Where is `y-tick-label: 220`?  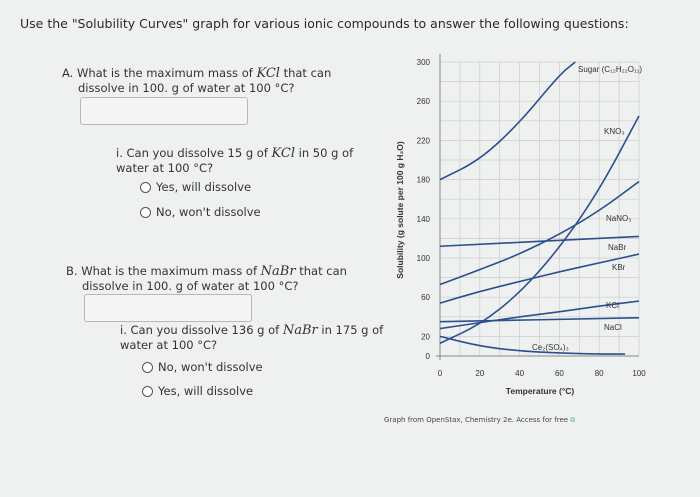
y-tick-label: 220 is located at coordinates (424, 140).